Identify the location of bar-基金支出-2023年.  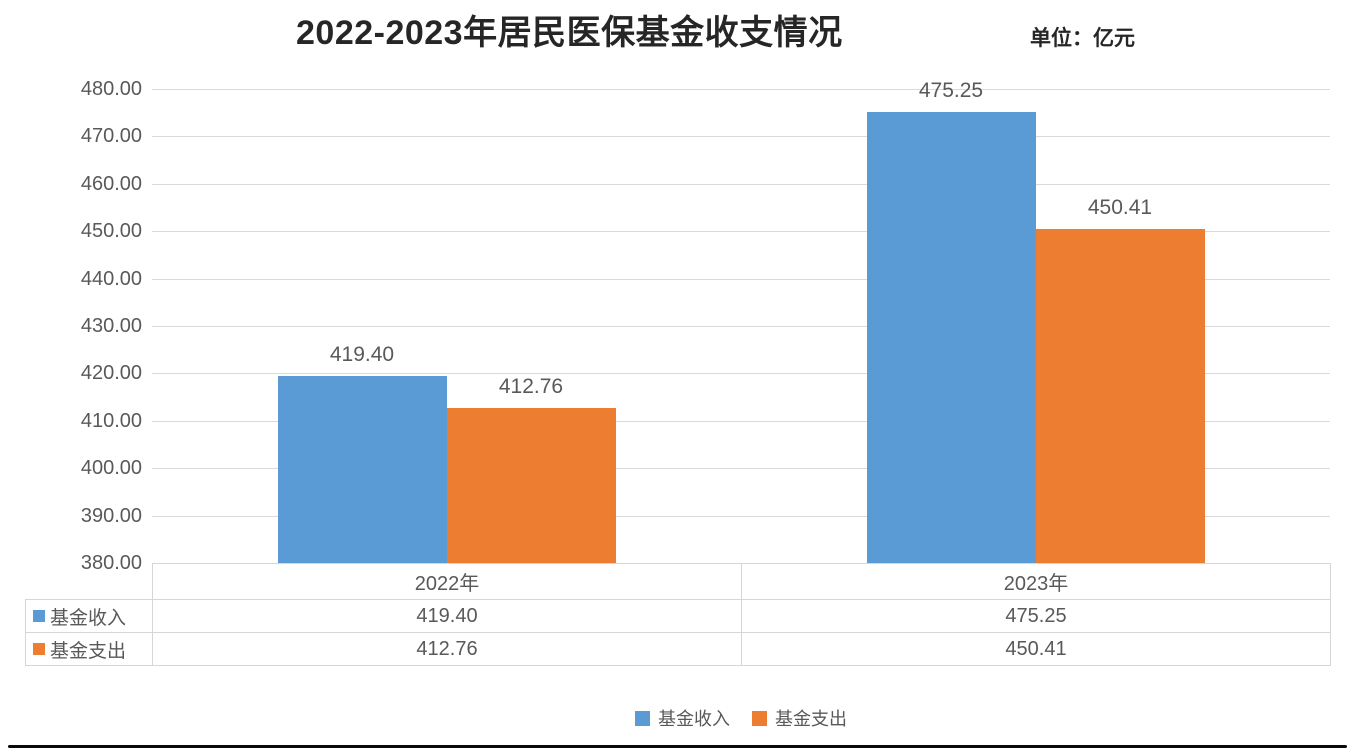
(1120, 396).